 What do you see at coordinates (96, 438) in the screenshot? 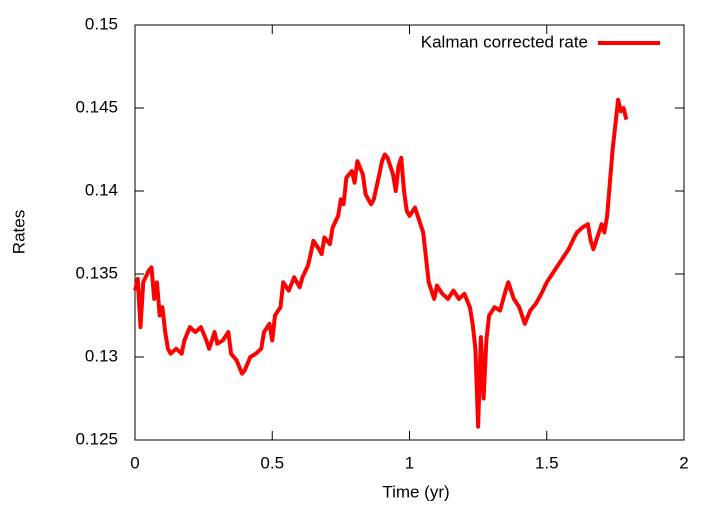
I see `y-tick-label: 0.125` at bounding box center [96, 438].